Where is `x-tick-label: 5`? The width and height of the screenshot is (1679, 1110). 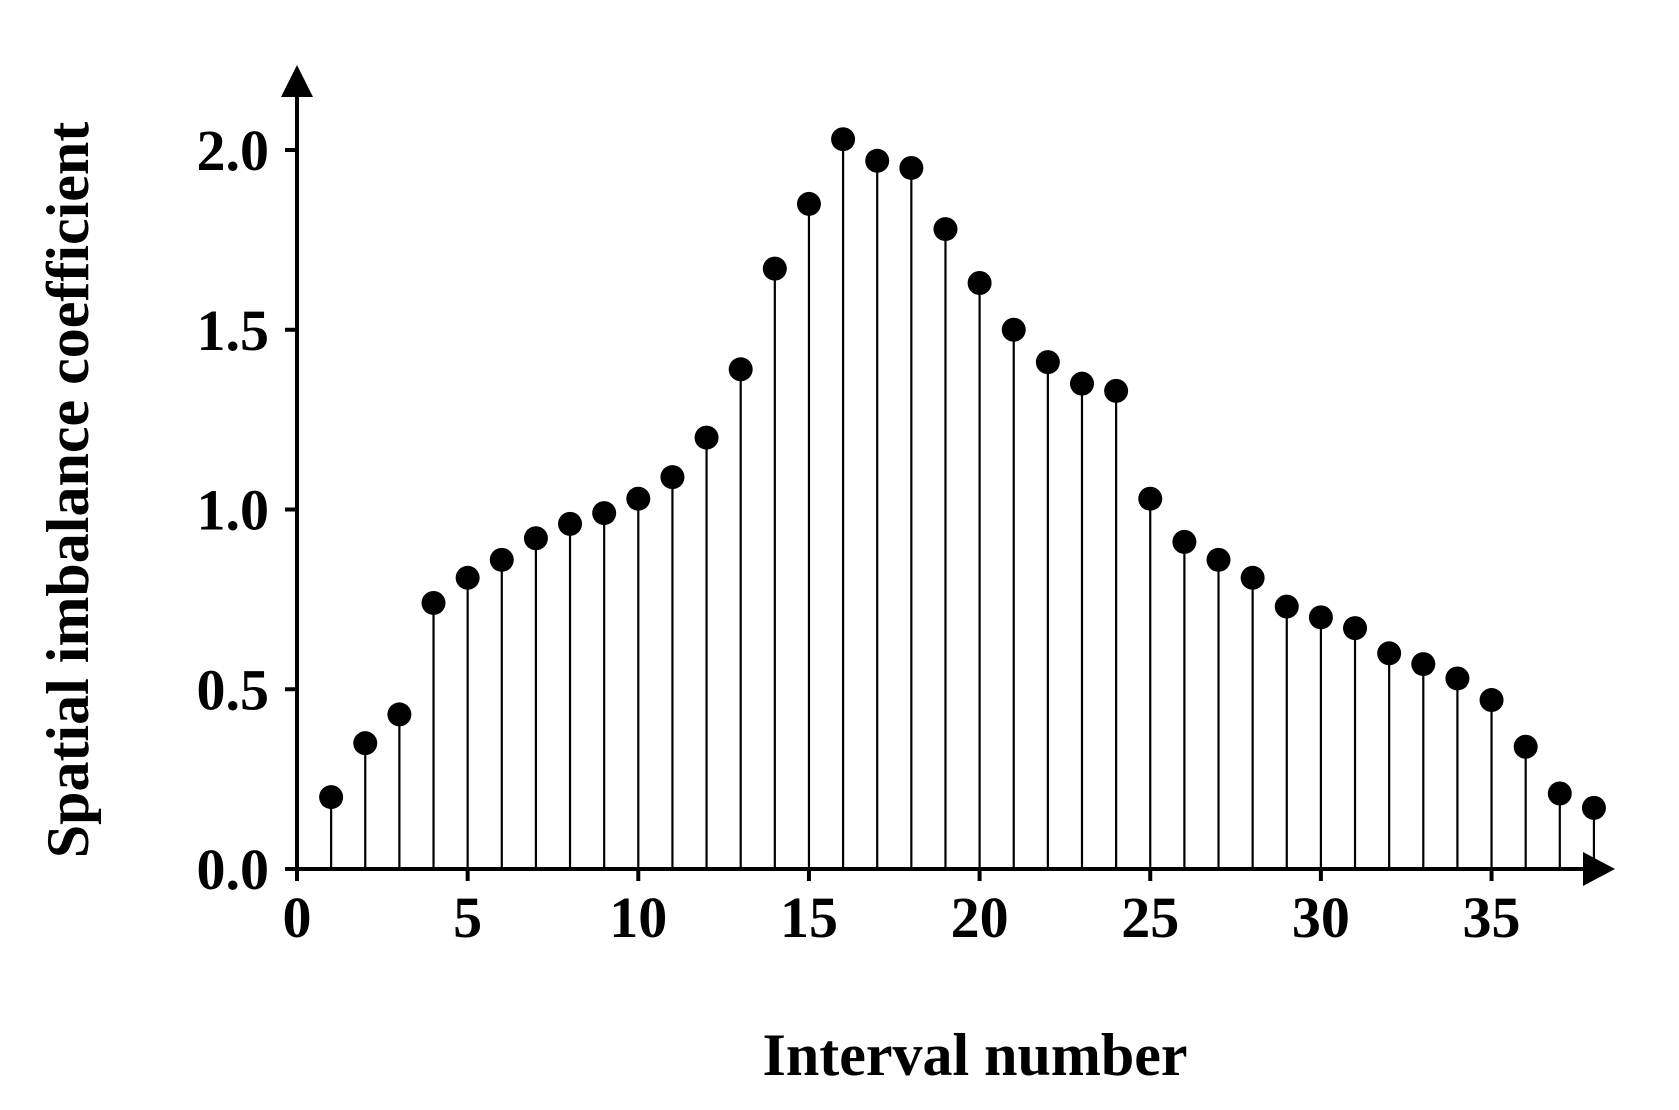 x-tick-label: 5 is located at coordinates (467, 917).